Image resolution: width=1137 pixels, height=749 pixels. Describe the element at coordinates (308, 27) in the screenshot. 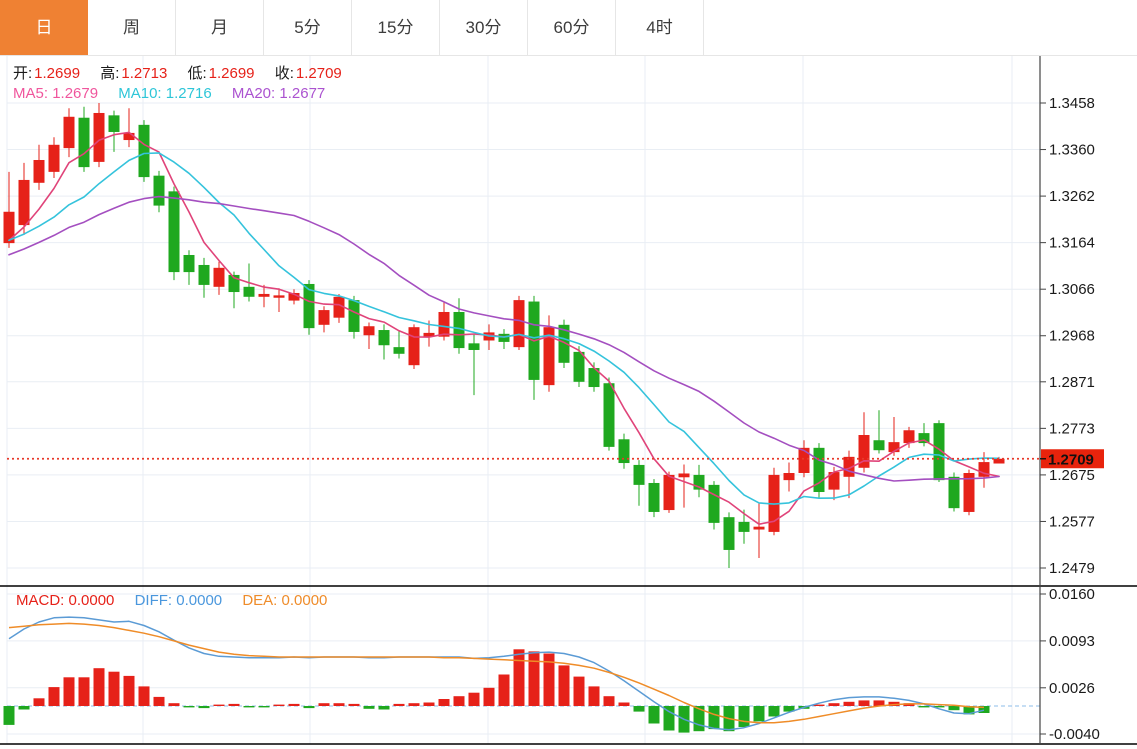

I see `tab-5min: 5分` at that location.